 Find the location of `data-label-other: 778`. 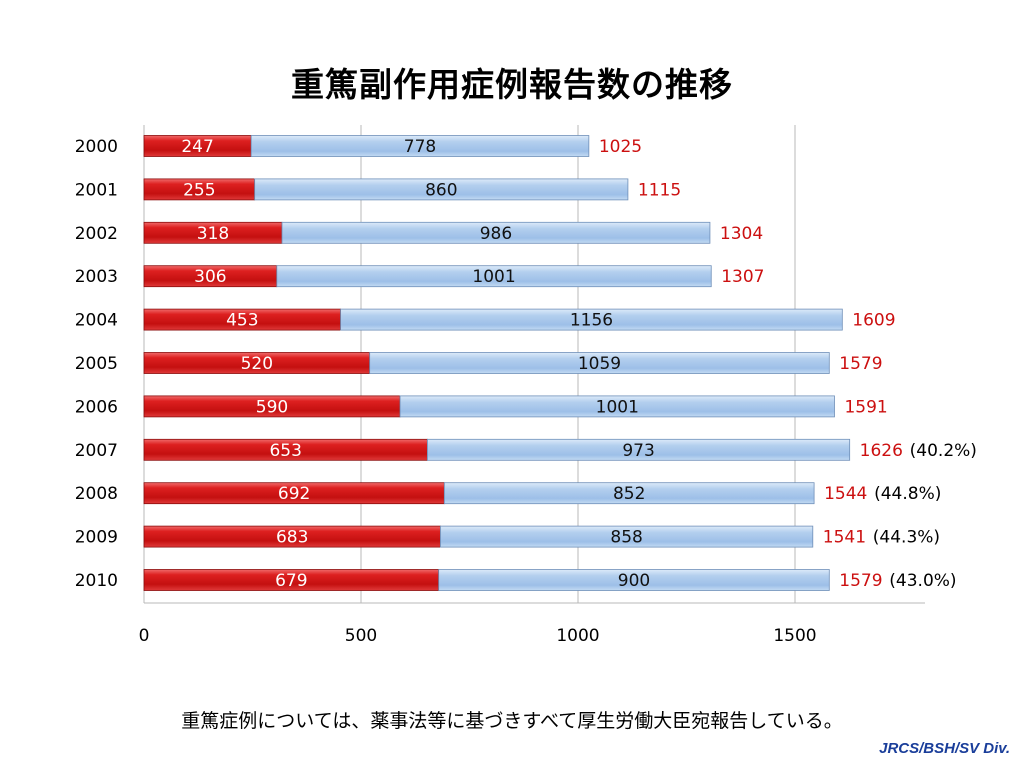

data-label-other: 778 is located at coordinates (420, 147).